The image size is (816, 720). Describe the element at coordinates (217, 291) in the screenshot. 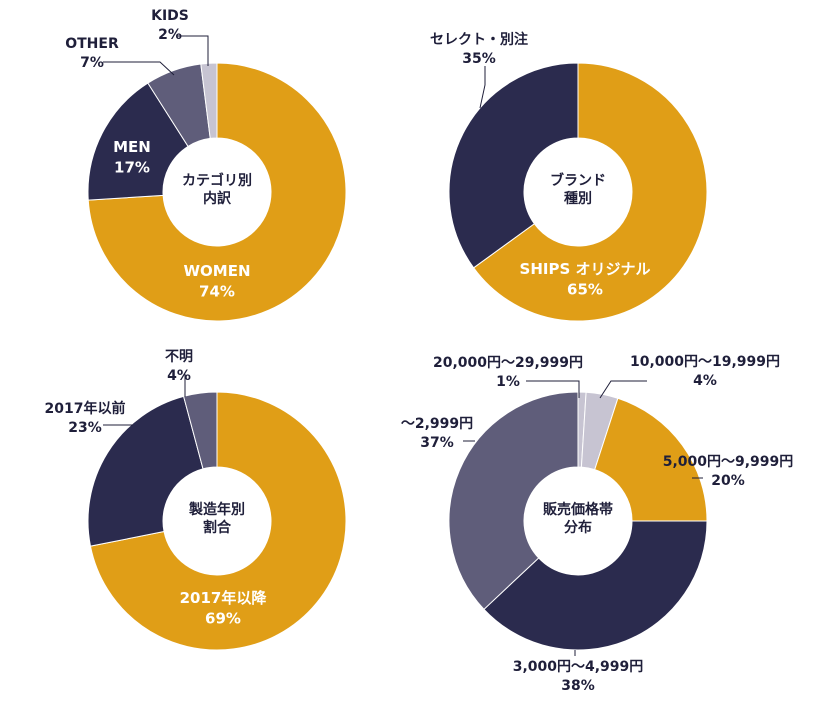

I see `slice-value-1-1: 74%` at that location.